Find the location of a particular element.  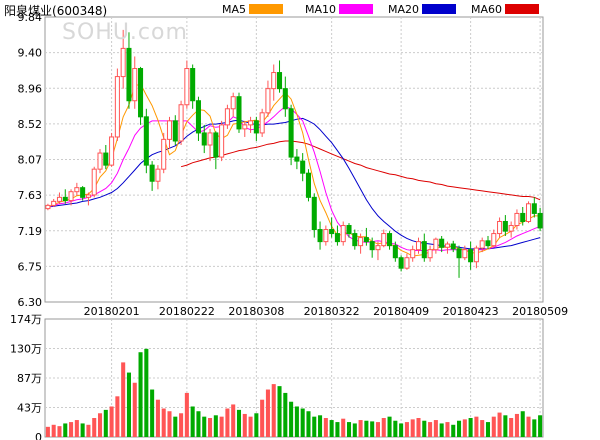

ma60-line is located at coordinates (360, 170).